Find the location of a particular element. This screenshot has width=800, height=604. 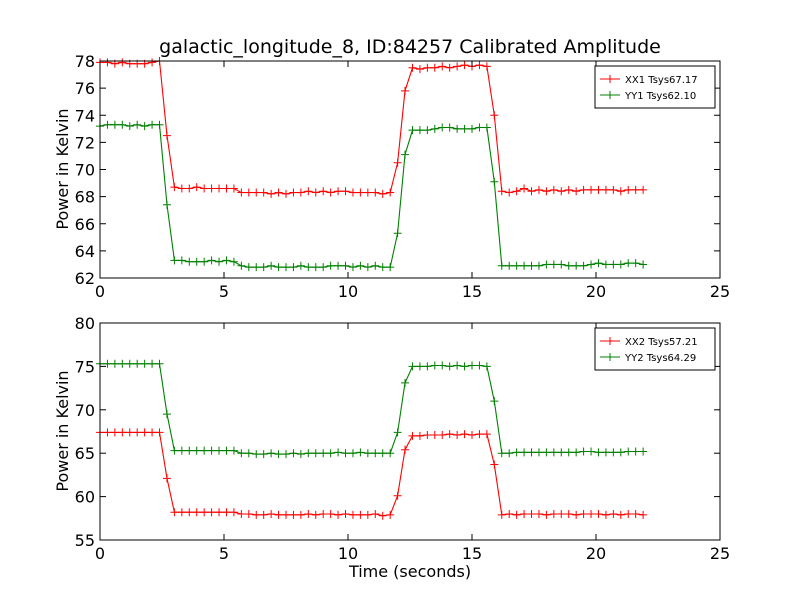

bottom-y-axis-label: Power in Kelvin is located at coordinates (62, 430).